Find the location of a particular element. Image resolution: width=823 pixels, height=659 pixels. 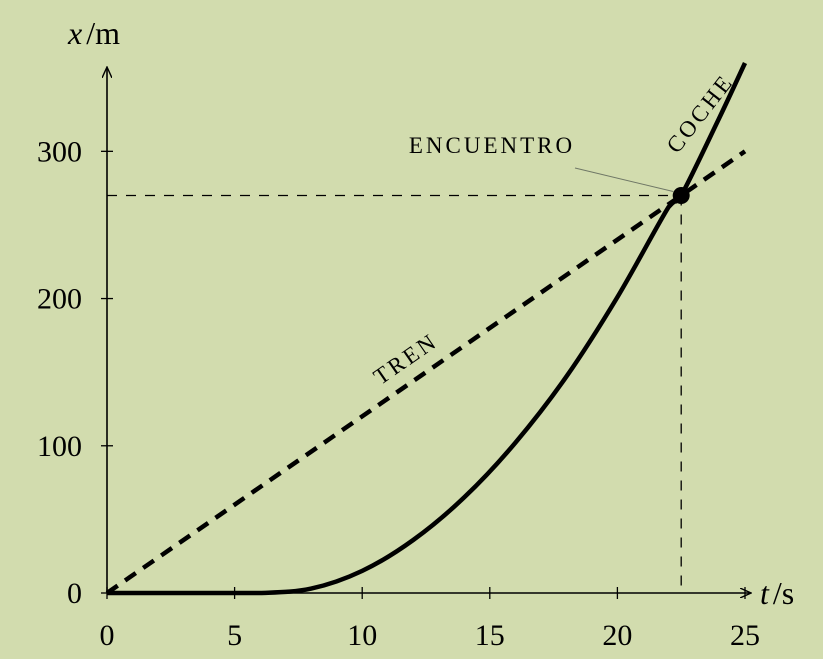

x-tick-label: 5 is located at coordinates (234, 635).